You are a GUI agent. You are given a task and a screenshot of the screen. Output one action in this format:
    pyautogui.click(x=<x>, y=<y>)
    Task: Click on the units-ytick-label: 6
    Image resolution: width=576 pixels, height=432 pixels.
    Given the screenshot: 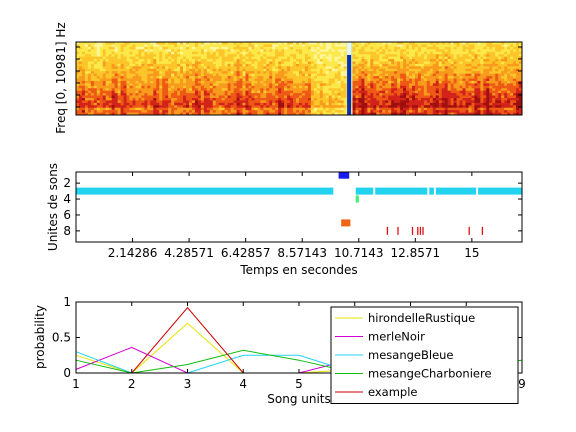 What is the action you would take?
    pyautogui.click(x=67, y=215)
    